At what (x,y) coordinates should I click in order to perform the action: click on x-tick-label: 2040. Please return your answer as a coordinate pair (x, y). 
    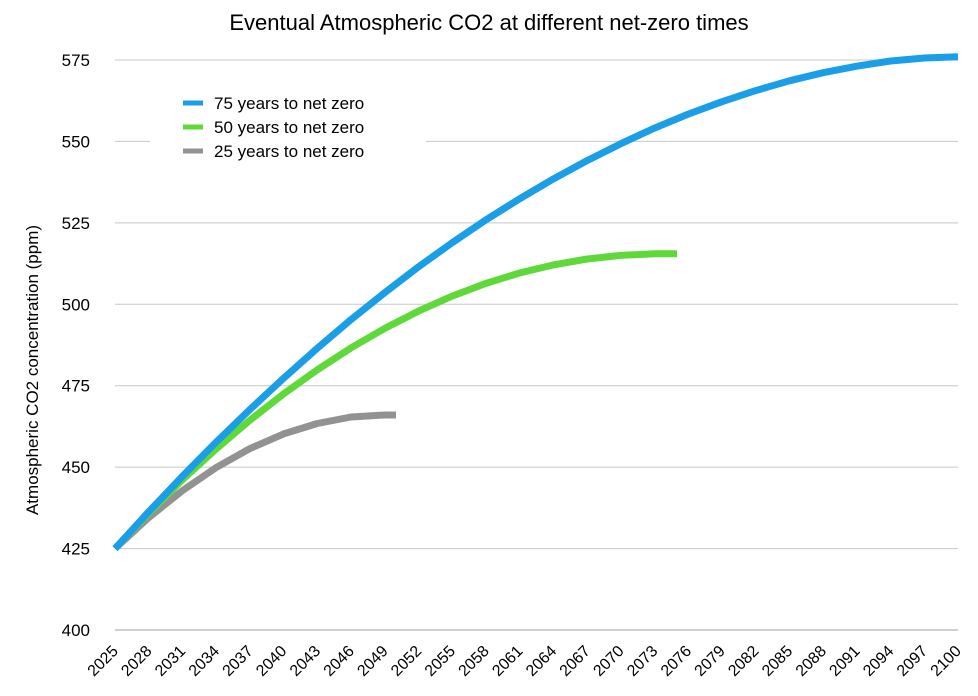
    Looking at the image, I should click on (271, 661).